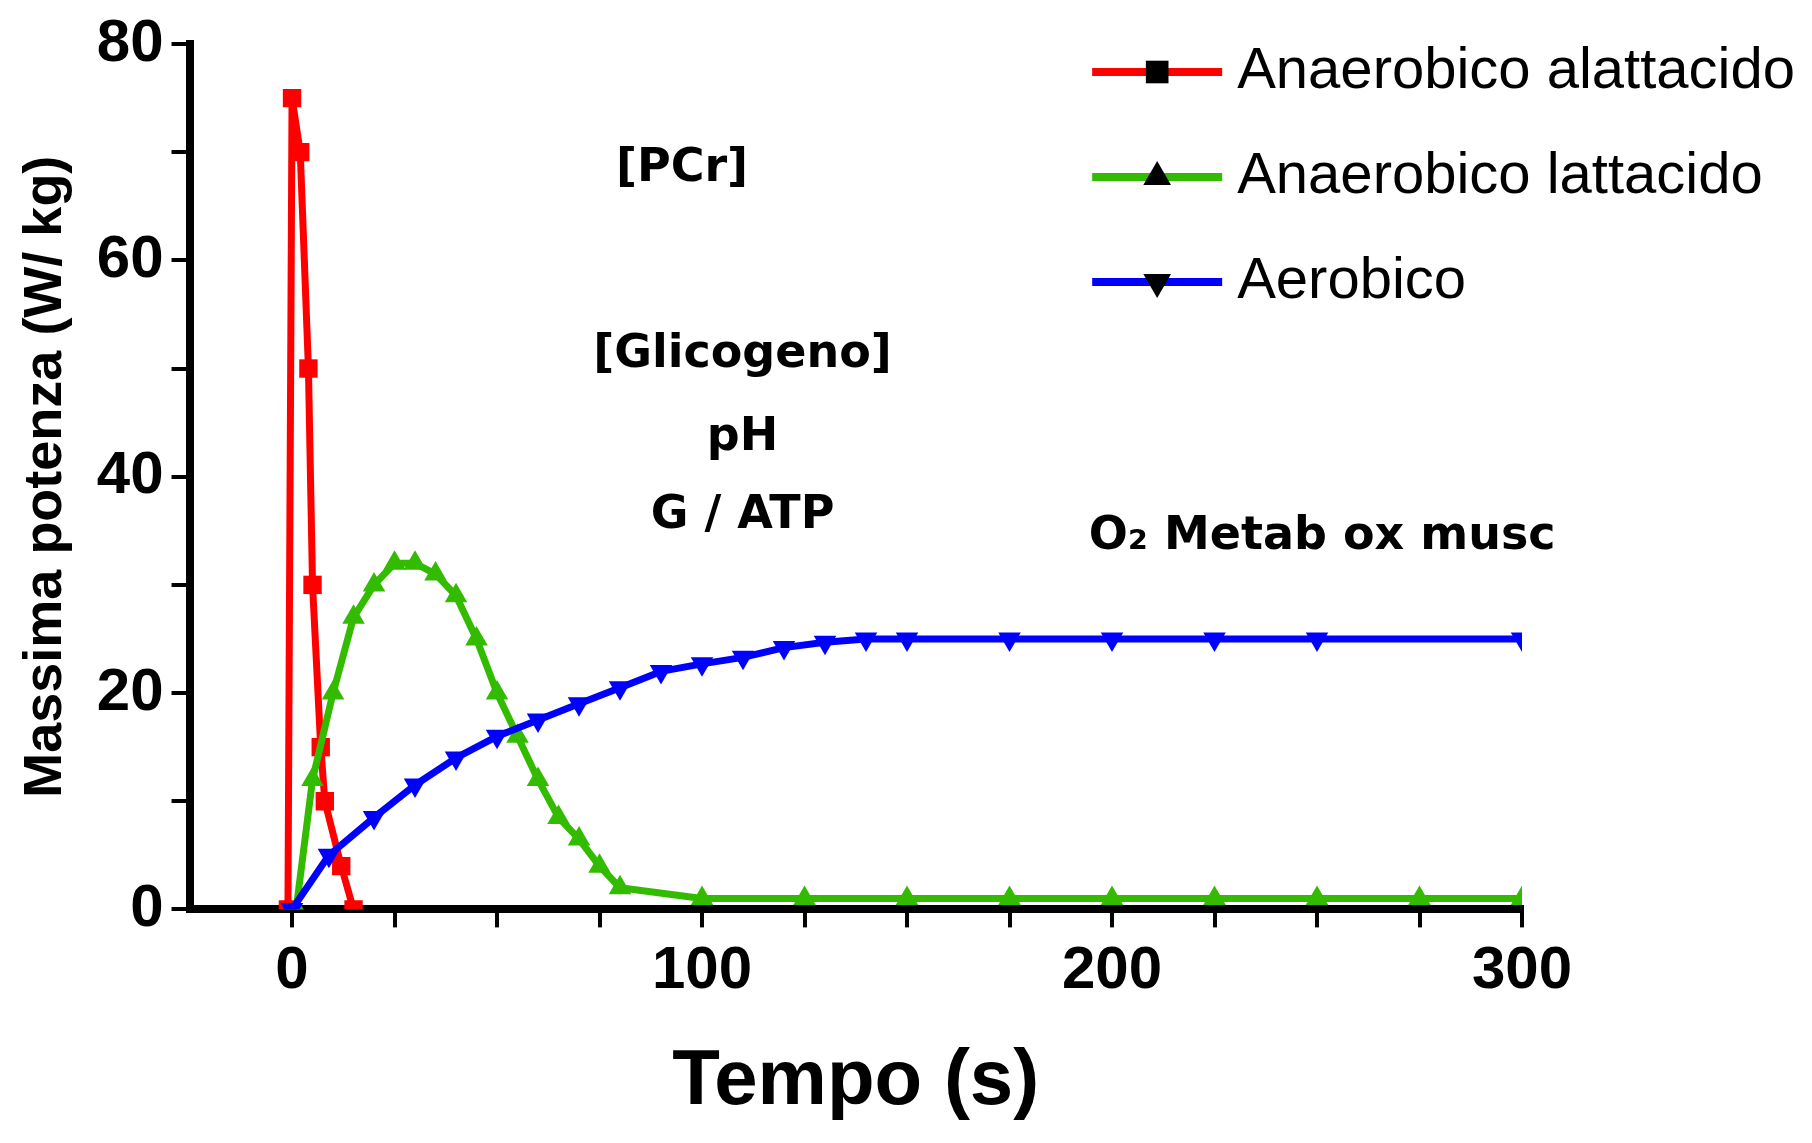  Describe the element at coordinates (130, 473) in the screenshot. I see `y-tick-label: 40` at that location.